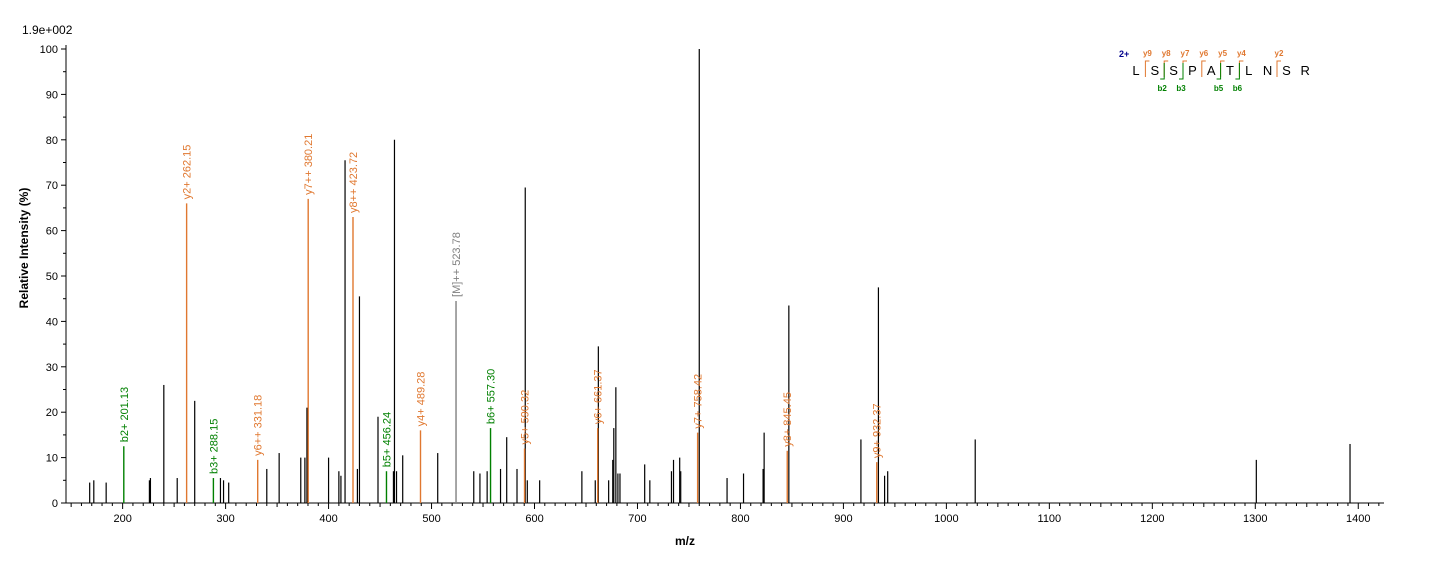 This screenshot has height=562, width=1436. I want to click on x-tick-label: 1400, so click(1358, 519).